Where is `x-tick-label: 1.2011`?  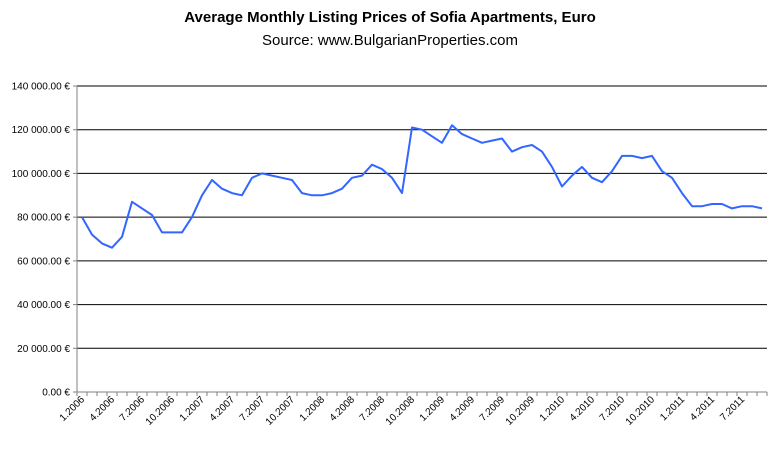 x-tick-label: 1.2011 is located at coordinates (672, 408).